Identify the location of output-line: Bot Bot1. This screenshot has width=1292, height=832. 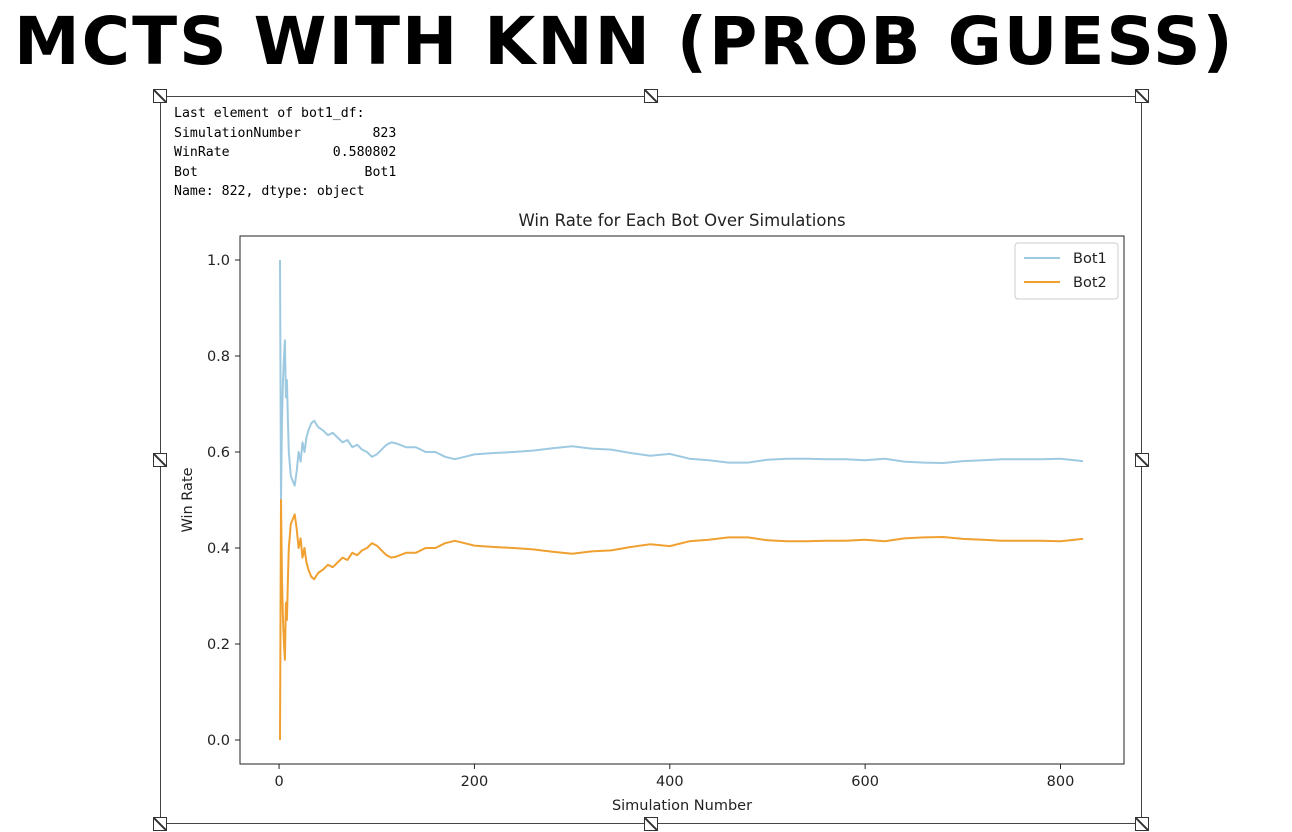
(285, 172).